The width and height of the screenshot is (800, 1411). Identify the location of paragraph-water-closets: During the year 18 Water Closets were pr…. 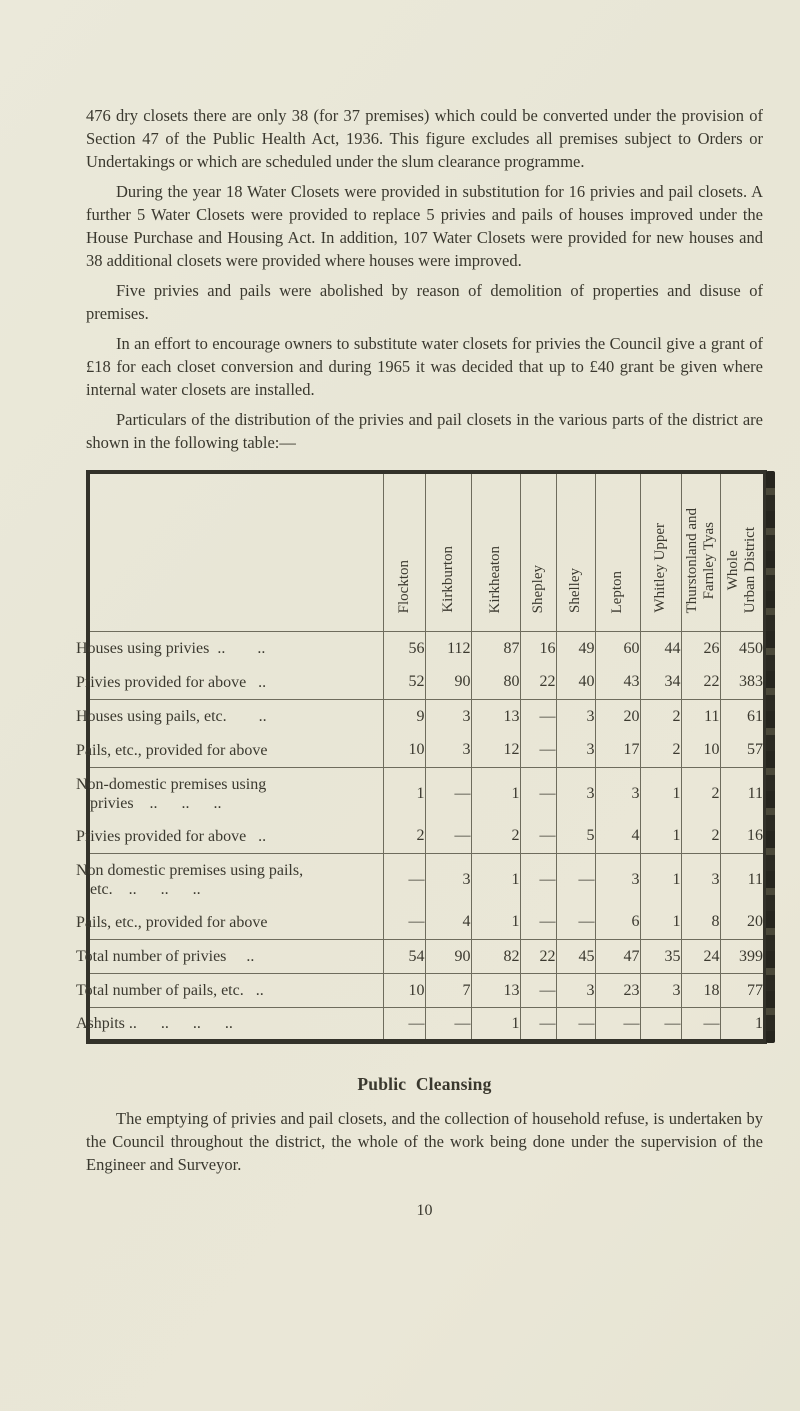
(424, 226).